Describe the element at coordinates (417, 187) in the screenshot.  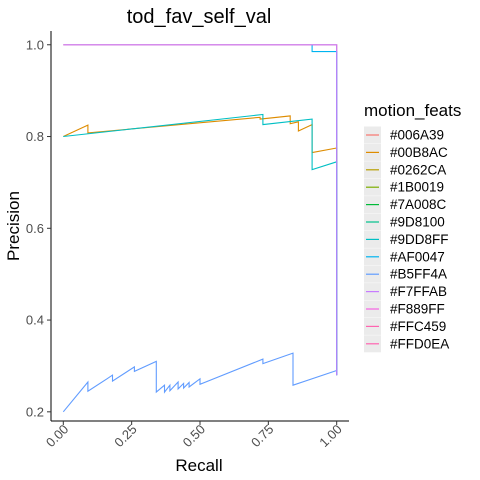
I see `legend-label: #1B0019` at that location.